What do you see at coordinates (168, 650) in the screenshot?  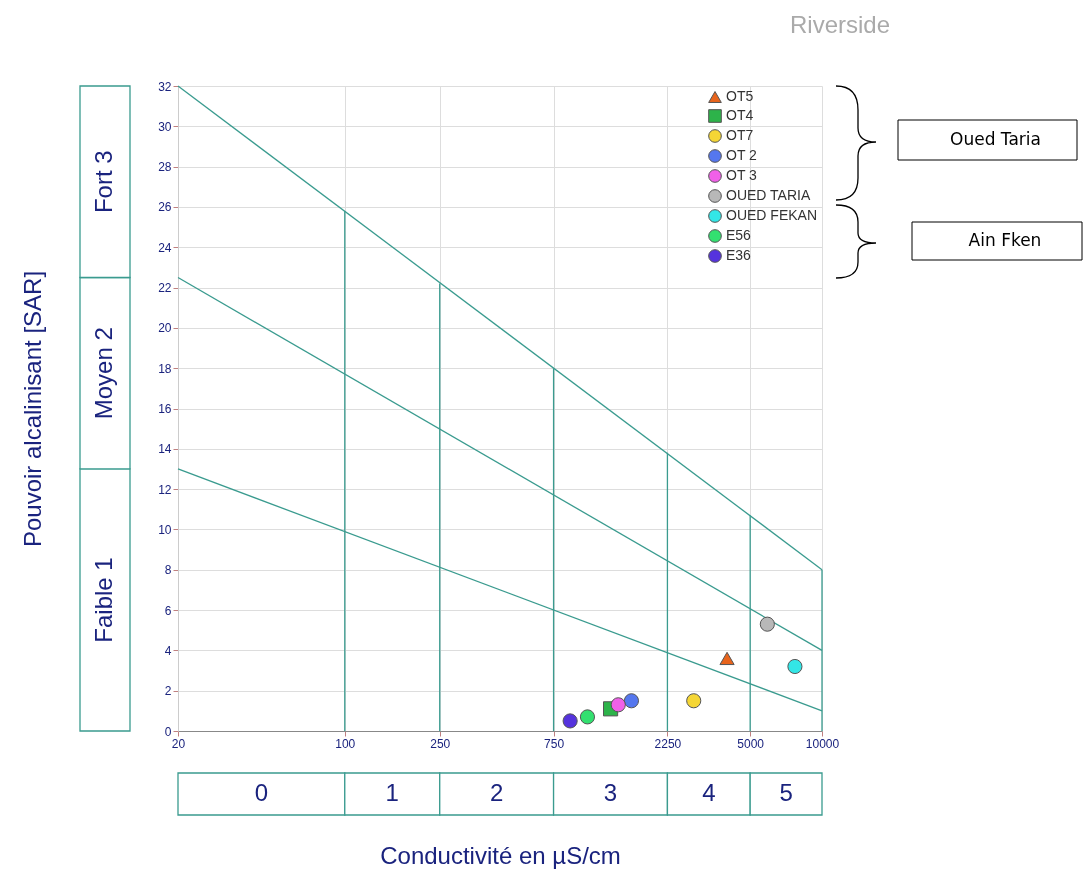 I see `y-tick-label: 4` at bounding box center [168, 650].